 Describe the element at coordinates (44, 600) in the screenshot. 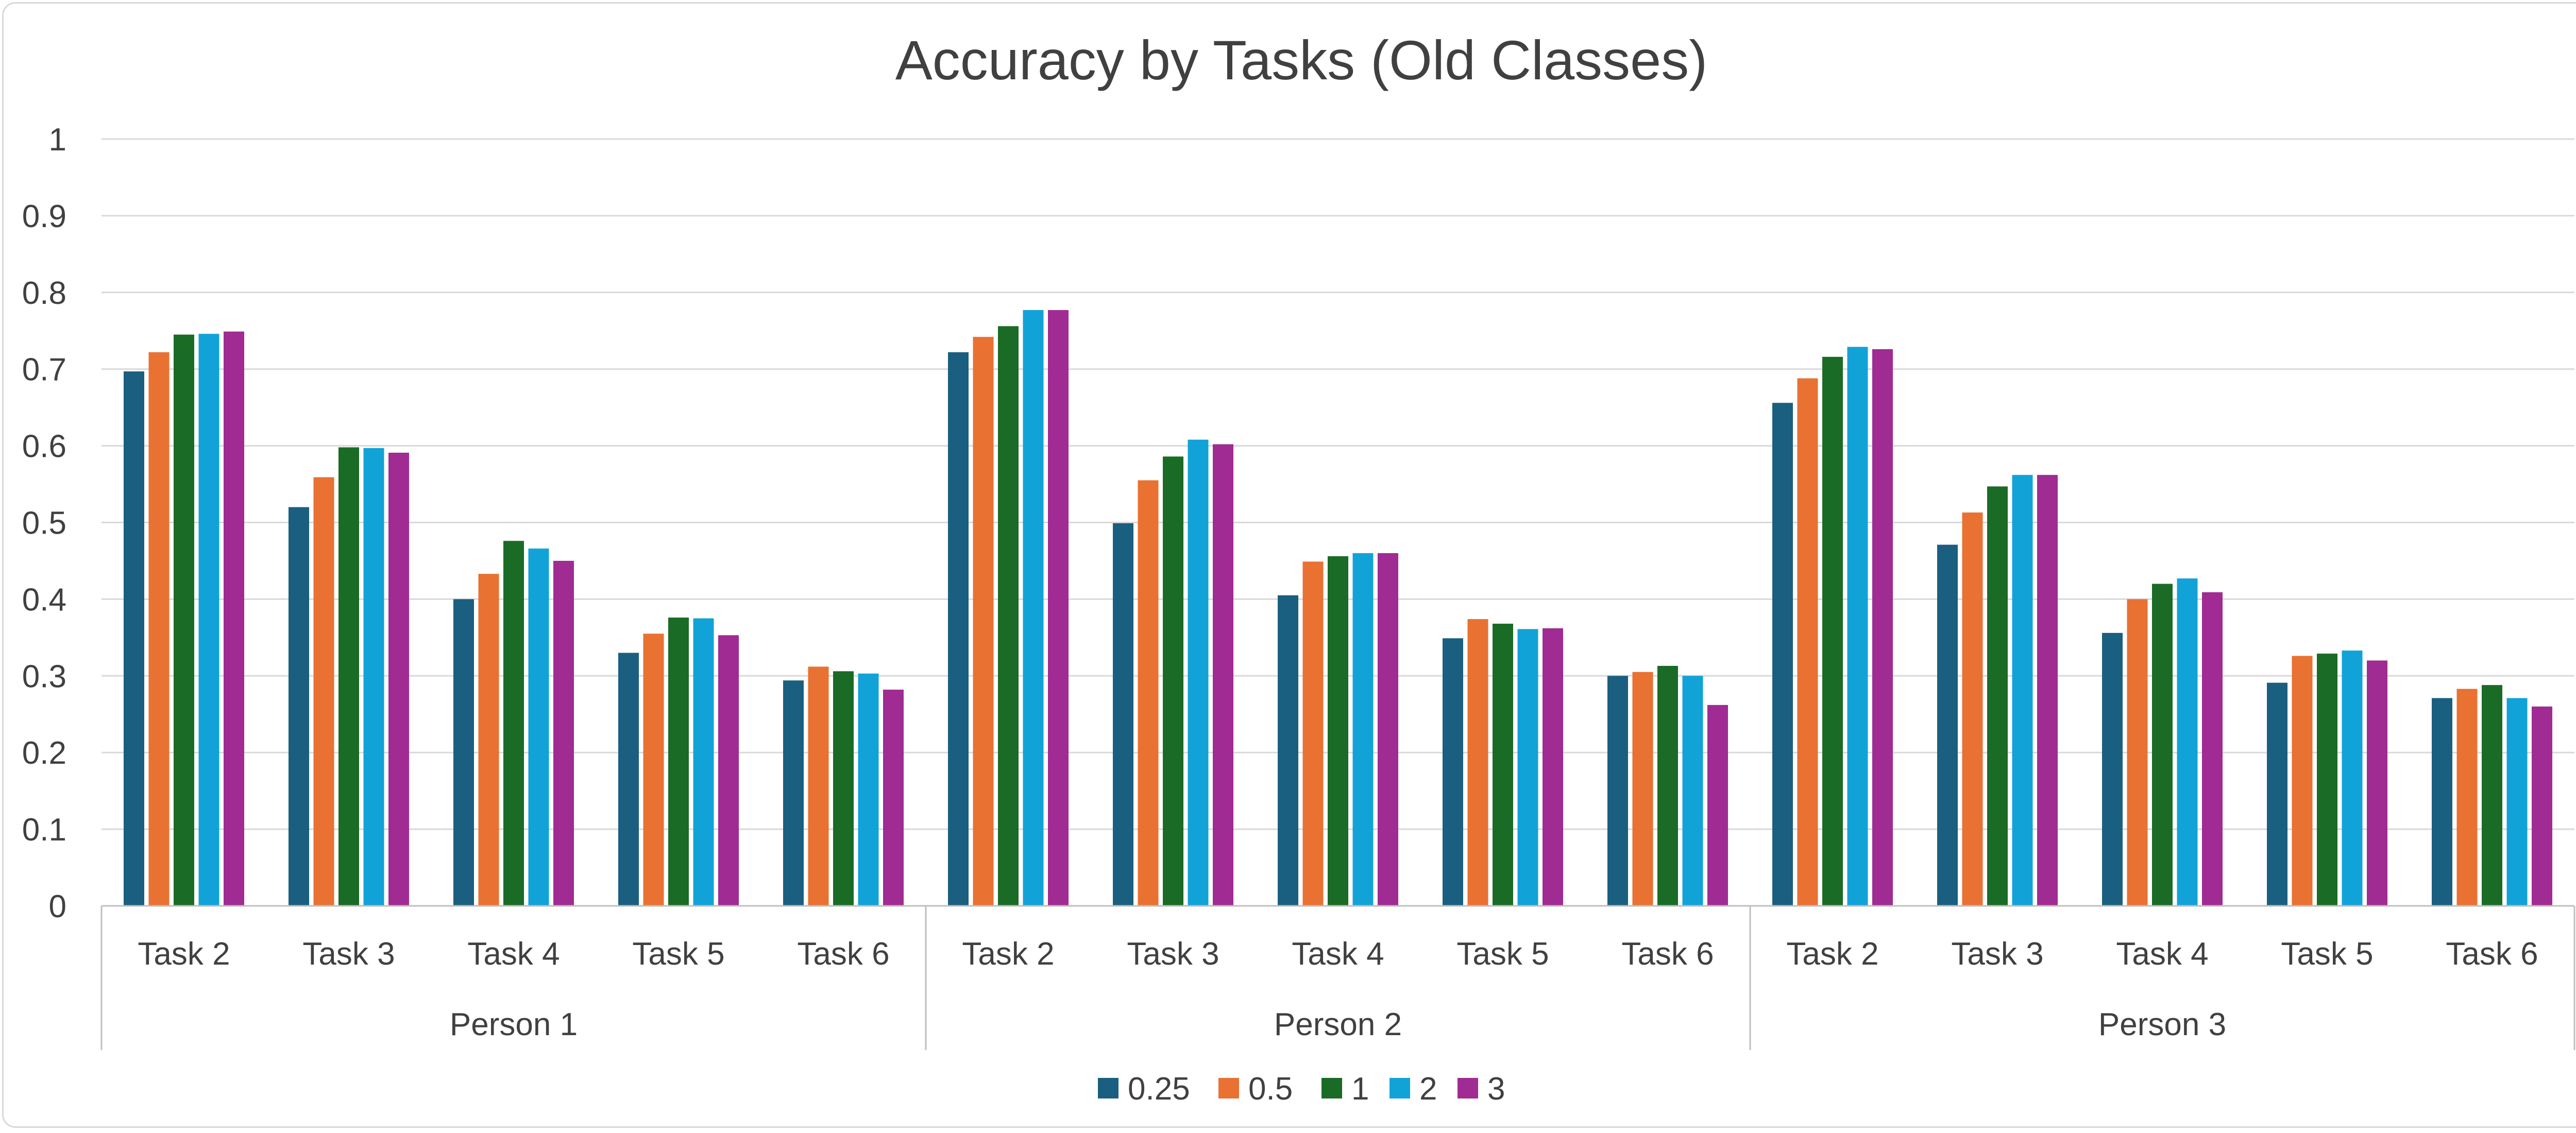

I see `y-tick-label: 0.4` at that location.